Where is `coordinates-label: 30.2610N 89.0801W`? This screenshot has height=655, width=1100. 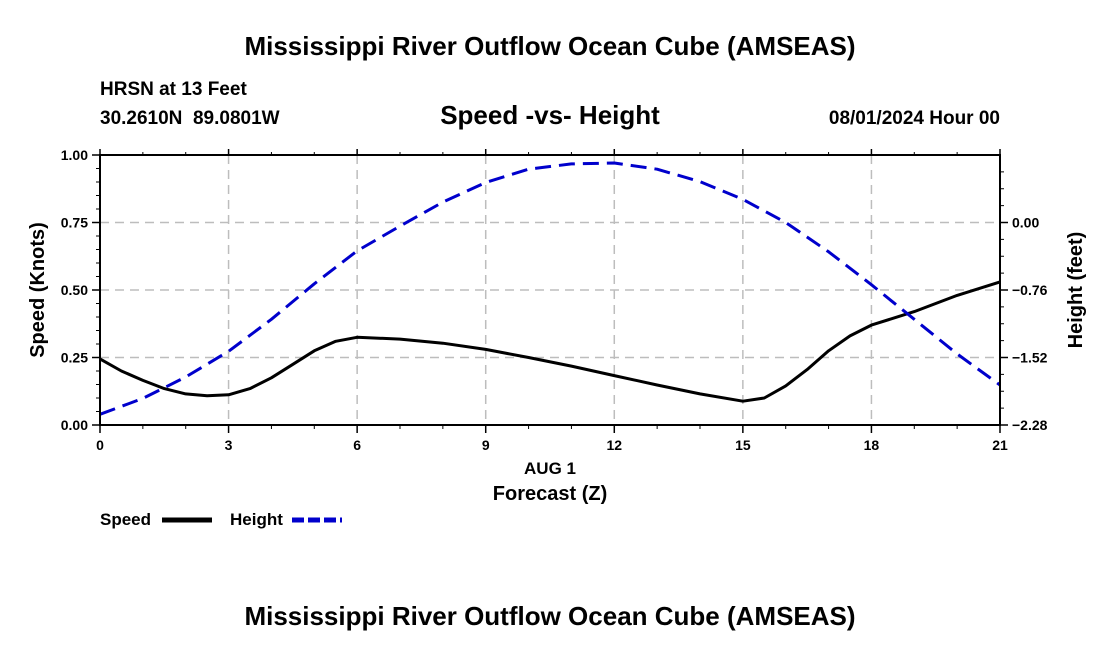 coordinates-label: 30.2610N 89.0801W is located at coordinates (190, 118).